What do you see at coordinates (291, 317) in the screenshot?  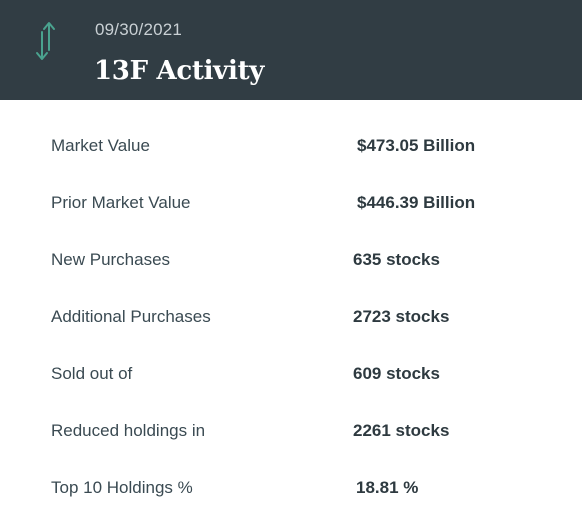 I see `list-item-additional-purchases: Additional Purchases 2723 stocks` at bounding box center [291, 317].